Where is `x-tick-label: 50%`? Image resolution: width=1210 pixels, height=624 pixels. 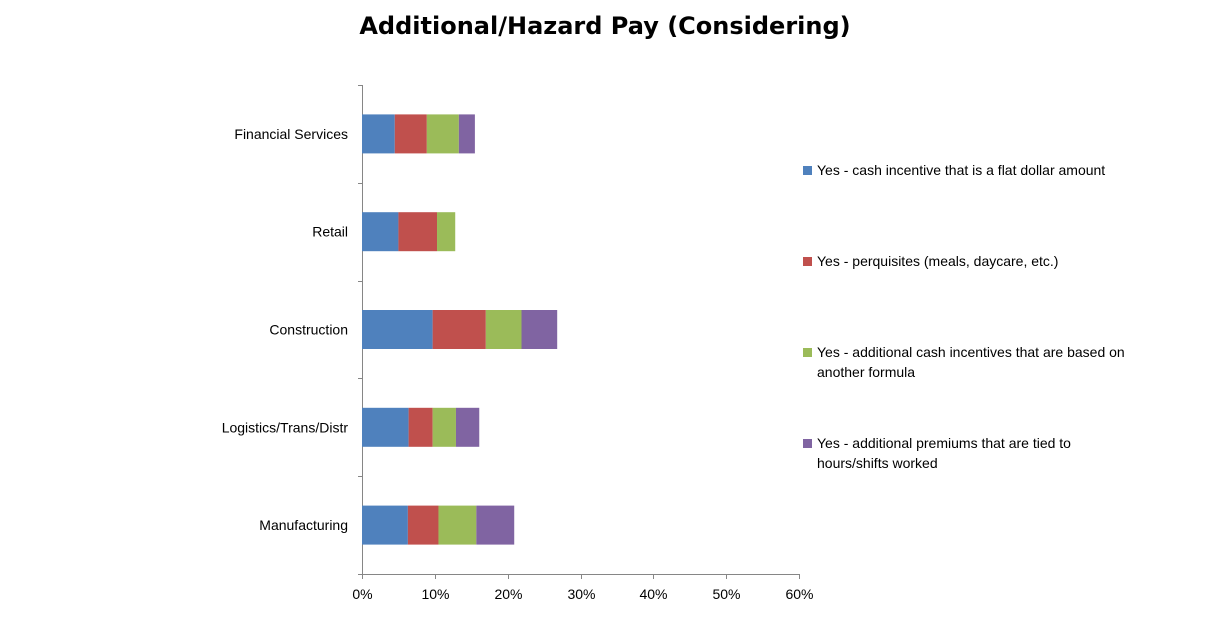 x-tick-label: 50% is located at coordinates (726, 594).